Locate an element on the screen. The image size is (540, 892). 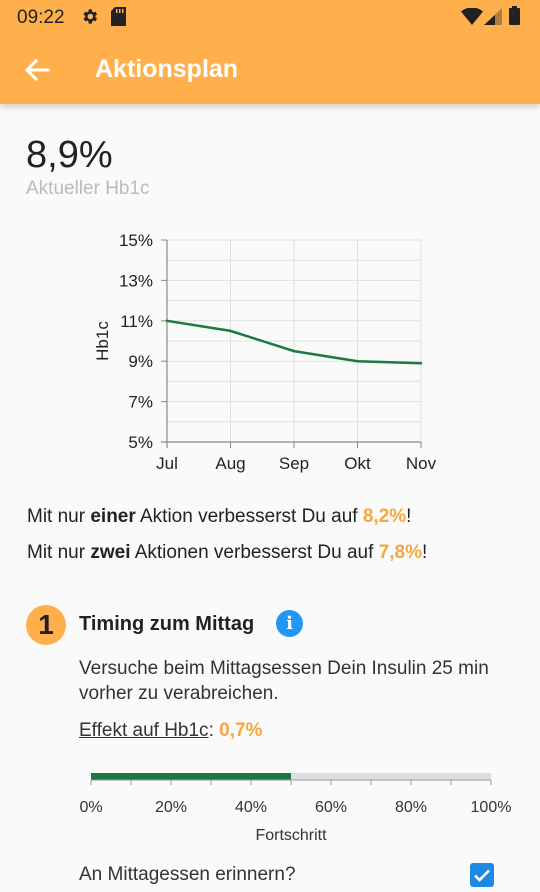
current-hb1c-value: 8,9% is located at coordinates (69, 155).